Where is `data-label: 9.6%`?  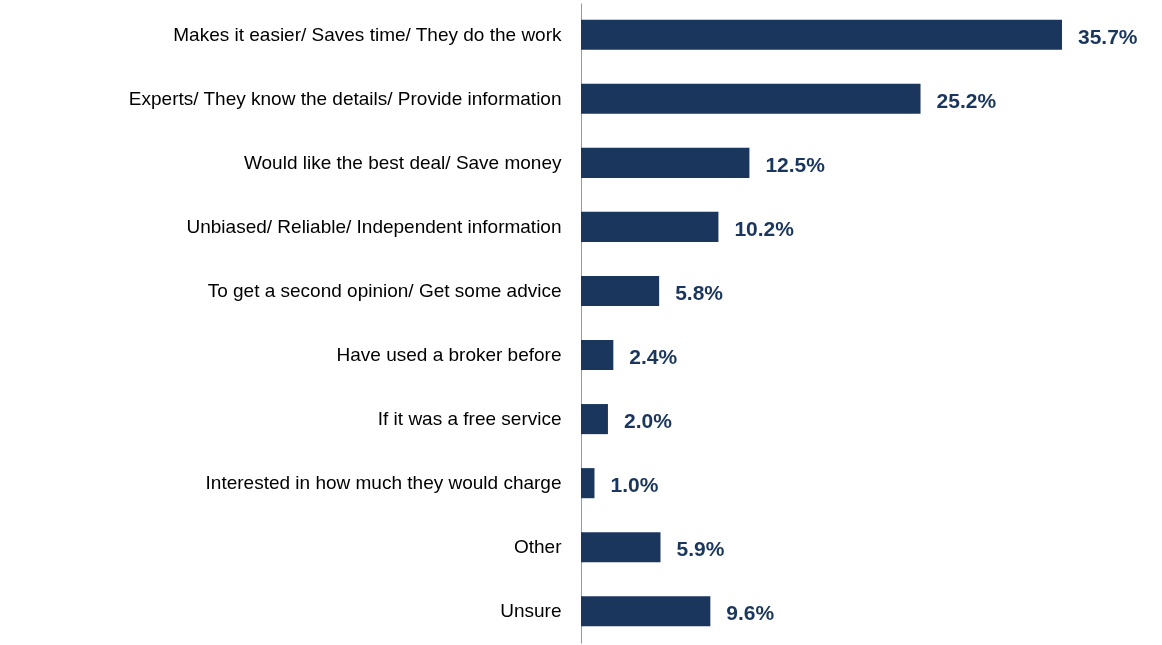
data-label: 9.6% is located at coordinates (750, 613).